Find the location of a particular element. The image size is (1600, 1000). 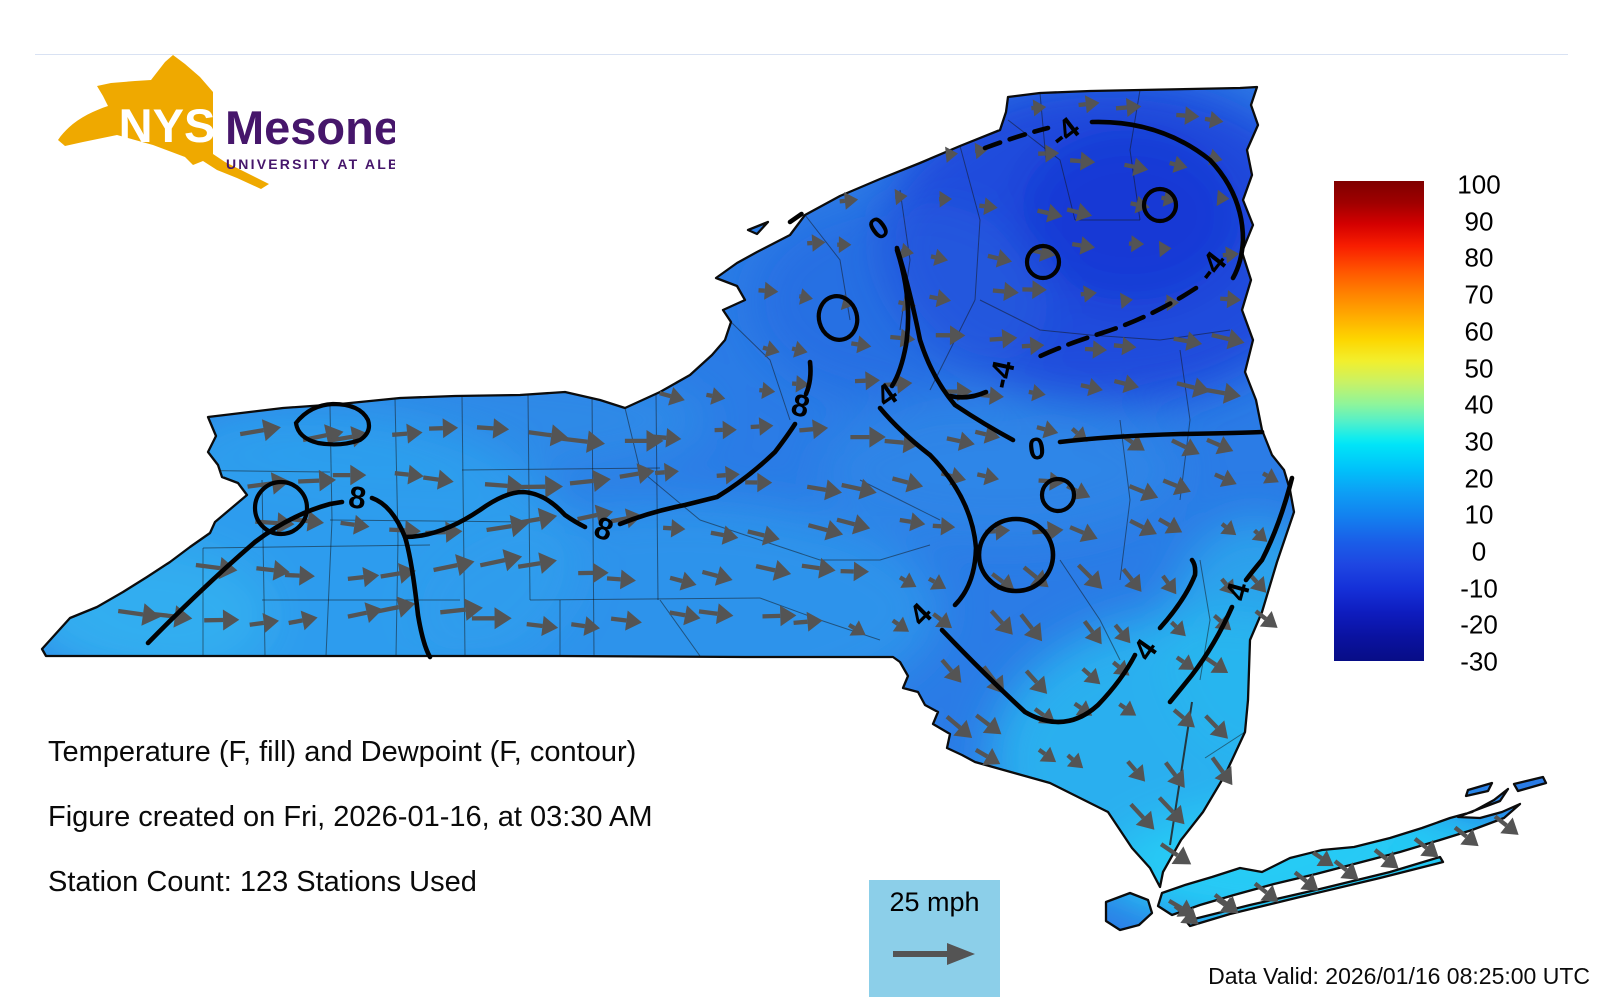

contour-label: 8 is located at coordinates (357, 497).